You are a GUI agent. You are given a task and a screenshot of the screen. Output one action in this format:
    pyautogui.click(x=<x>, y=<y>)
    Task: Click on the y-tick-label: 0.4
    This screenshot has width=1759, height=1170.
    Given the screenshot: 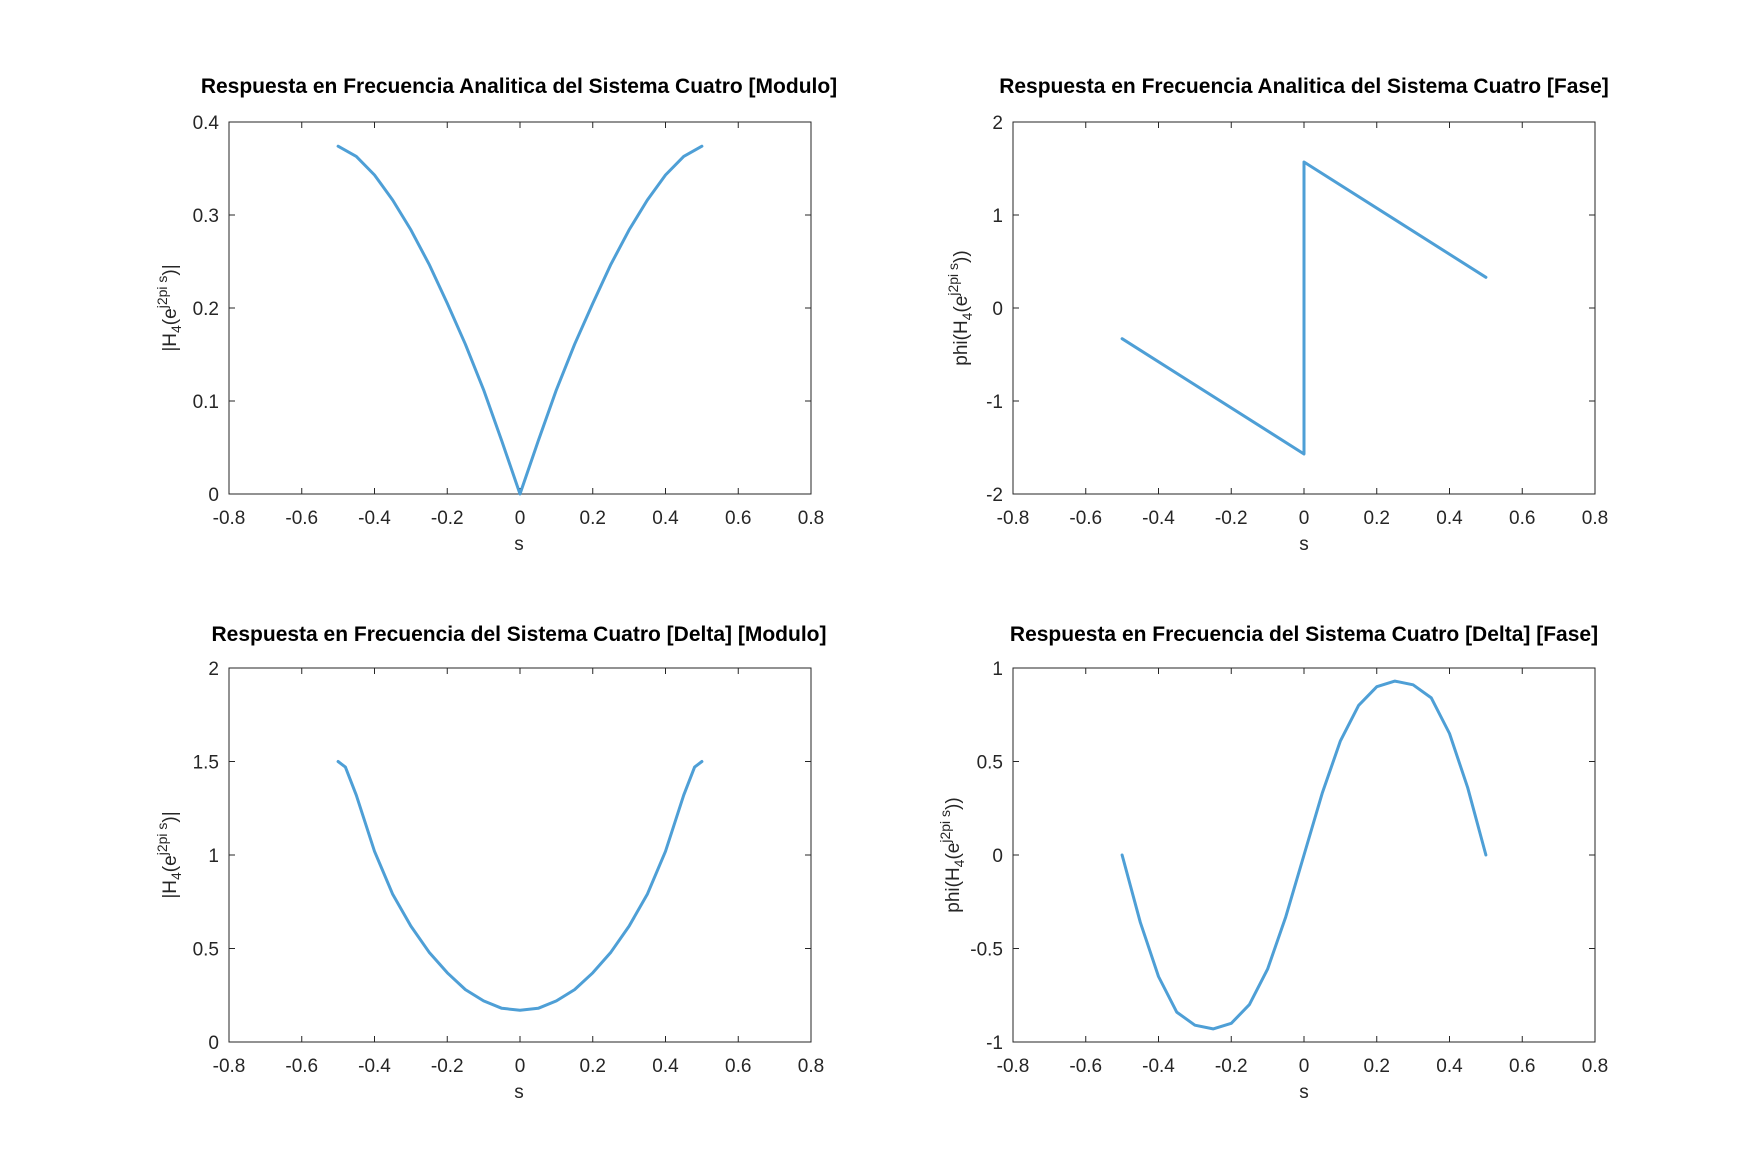 What is the action you would take?
    pyautogui.click(x=206, y=123)
    